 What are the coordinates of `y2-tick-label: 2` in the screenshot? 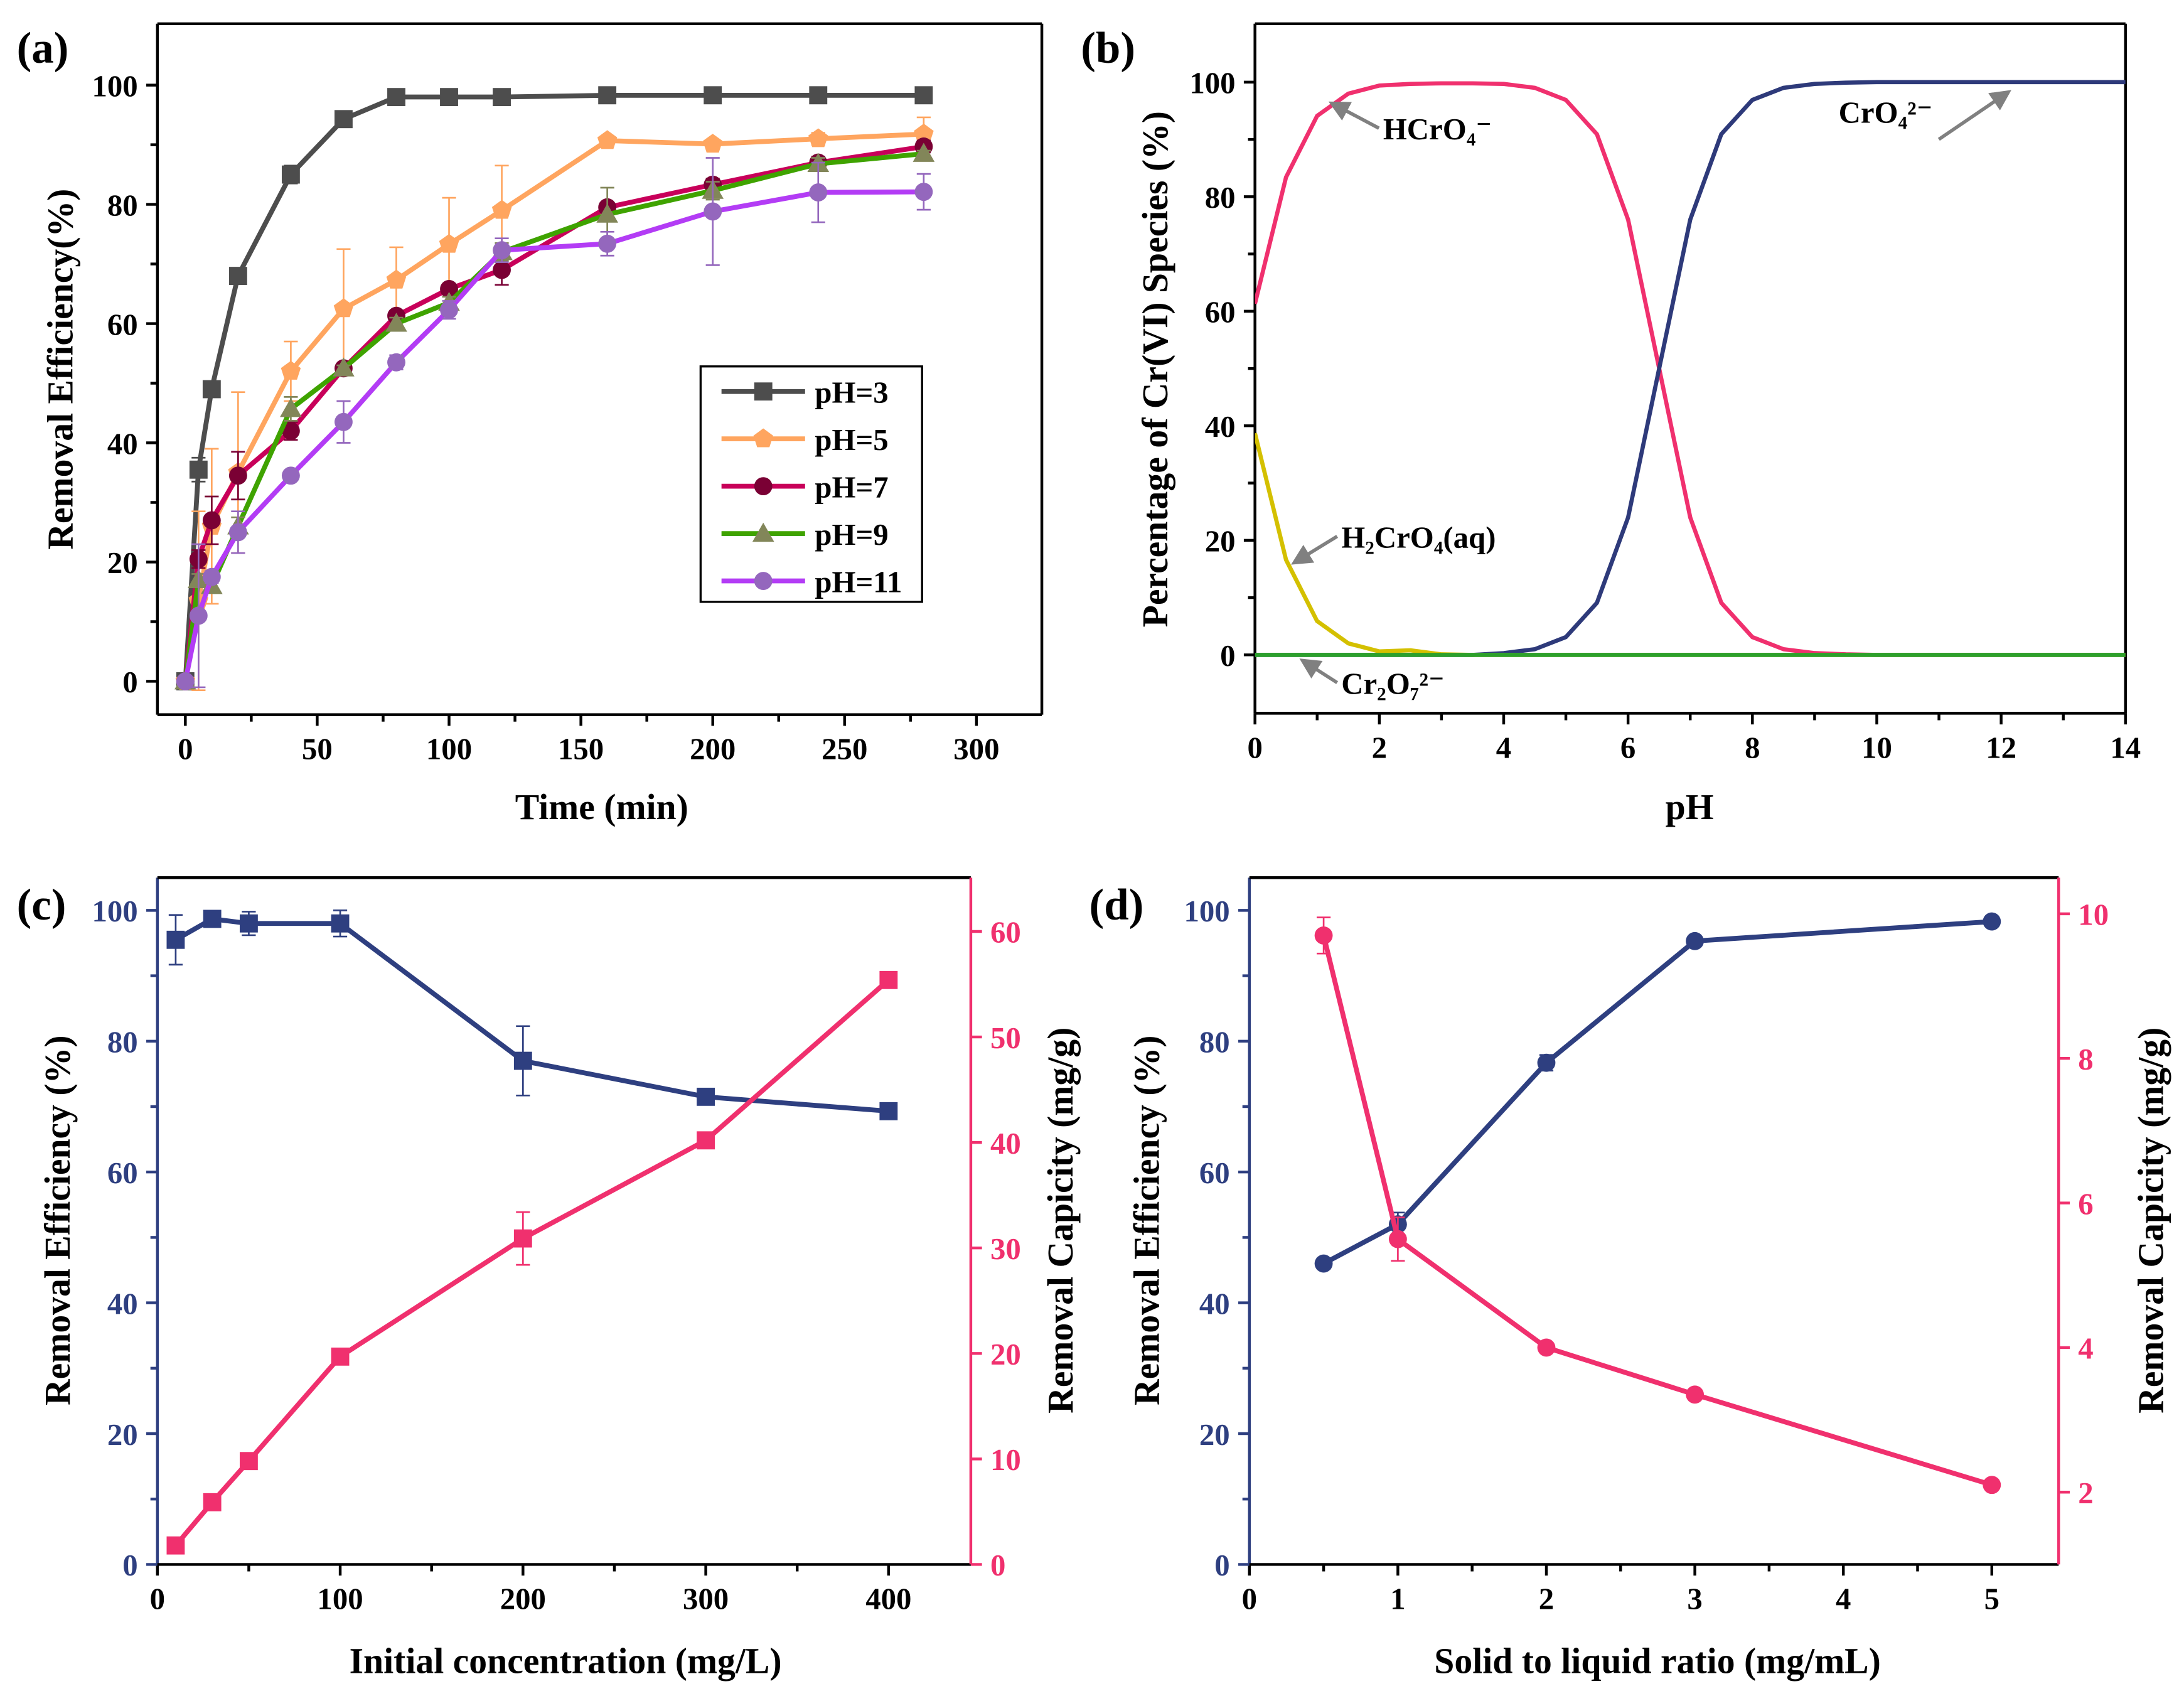 It's located at (2085, 1493).